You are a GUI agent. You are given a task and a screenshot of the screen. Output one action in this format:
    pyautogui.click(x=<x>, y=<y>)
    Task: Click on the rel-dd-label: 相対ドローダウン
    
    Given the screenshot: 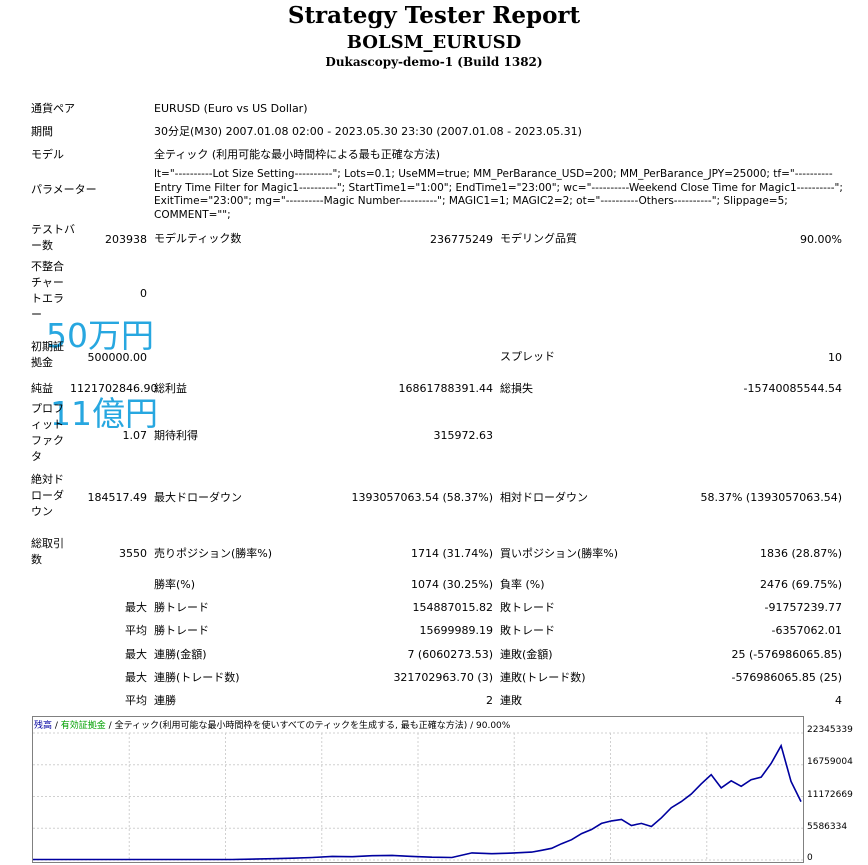 What is the action you would take?
    pyautogui.click(x=544, y=497)
    